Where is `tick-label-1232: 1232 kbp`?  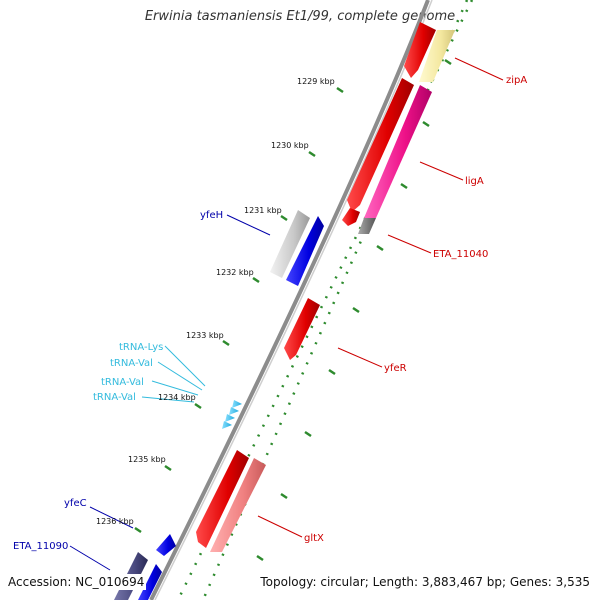
tick-label-1232: 1232 kbp is located at coordinates (235, 272).